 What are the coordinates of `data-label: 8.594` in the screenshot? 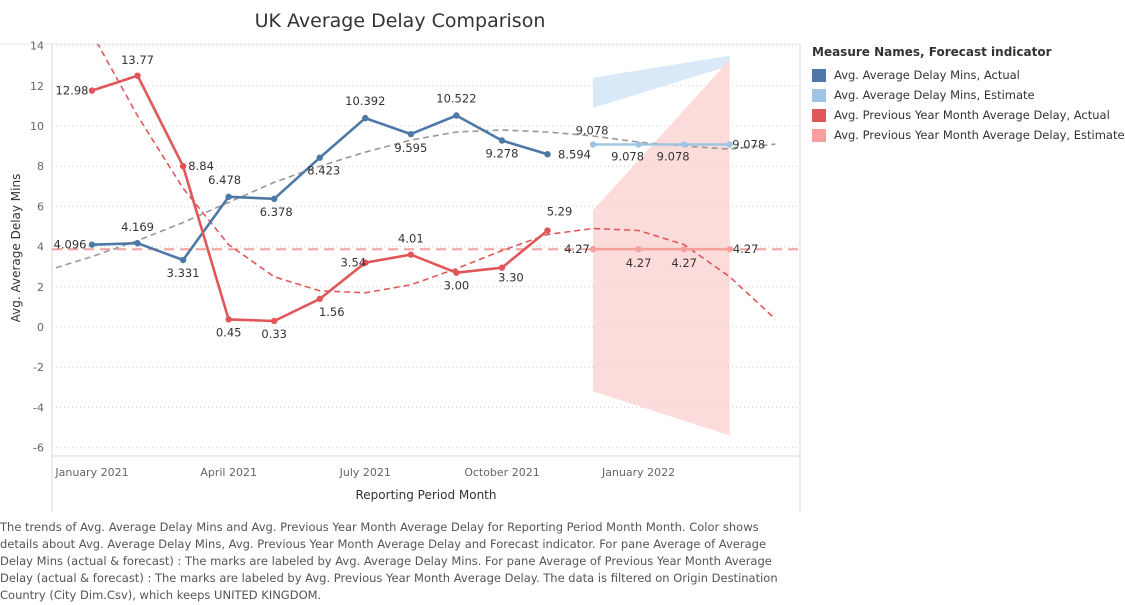 It's located at (574, 154).